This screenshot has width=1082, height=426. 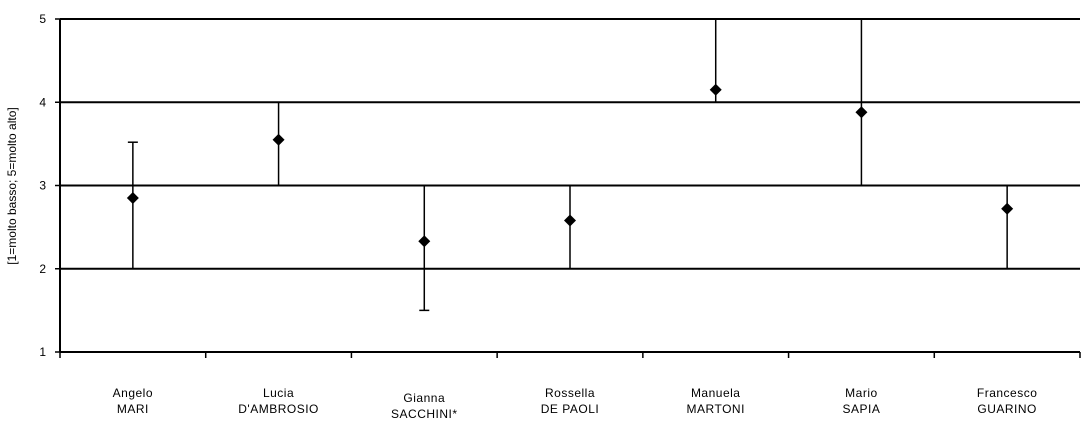 What do you see at coordinates (424, 406) in the screenshot?
I see `x-category-label: Gianna SACCHINI*` at bounding box center [424, 406].